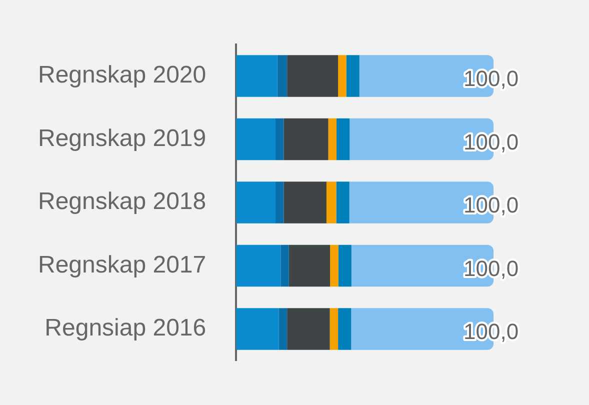  I want to click on y-tick-label: Regnskap 2018, so click(122, 202).